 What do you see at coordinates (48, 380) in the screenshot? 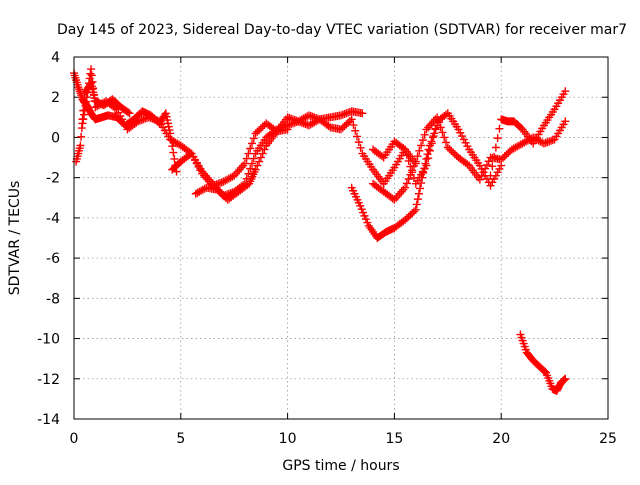
I see `y-tick-label: -12` at bounding box center [48, 380].